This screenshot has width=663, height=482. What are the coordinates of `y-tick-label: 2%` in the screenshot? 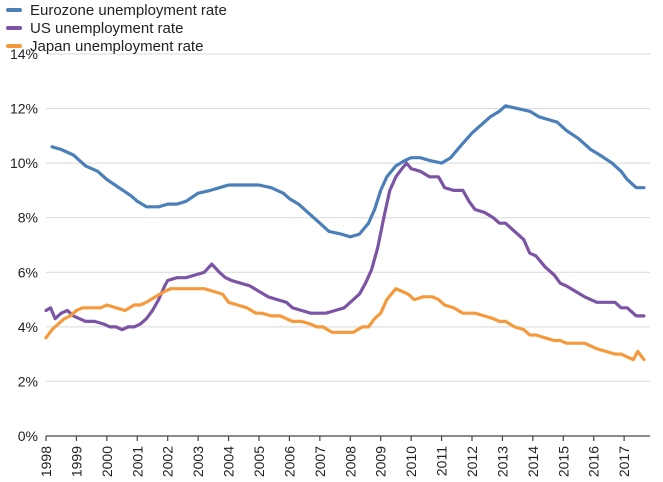 It's located at (28, 381).